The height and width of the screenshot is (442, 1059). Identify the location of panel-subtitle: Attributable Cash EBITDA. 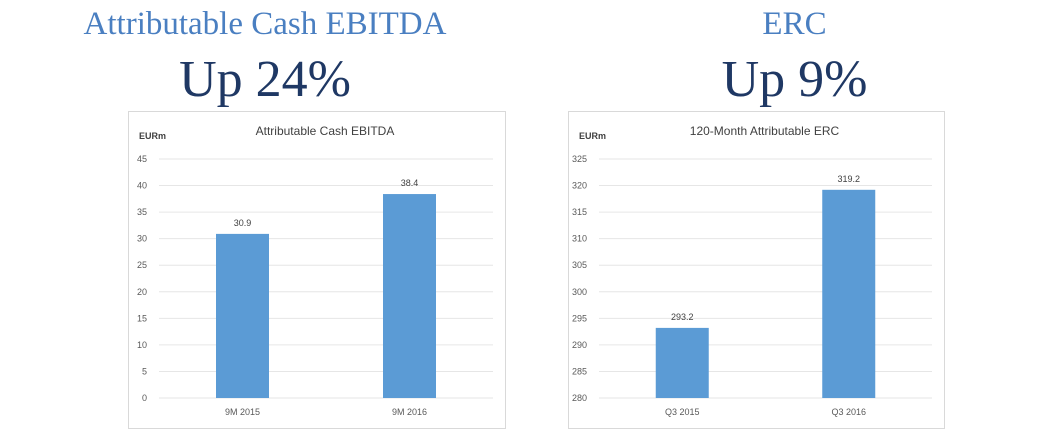
(265, 24).